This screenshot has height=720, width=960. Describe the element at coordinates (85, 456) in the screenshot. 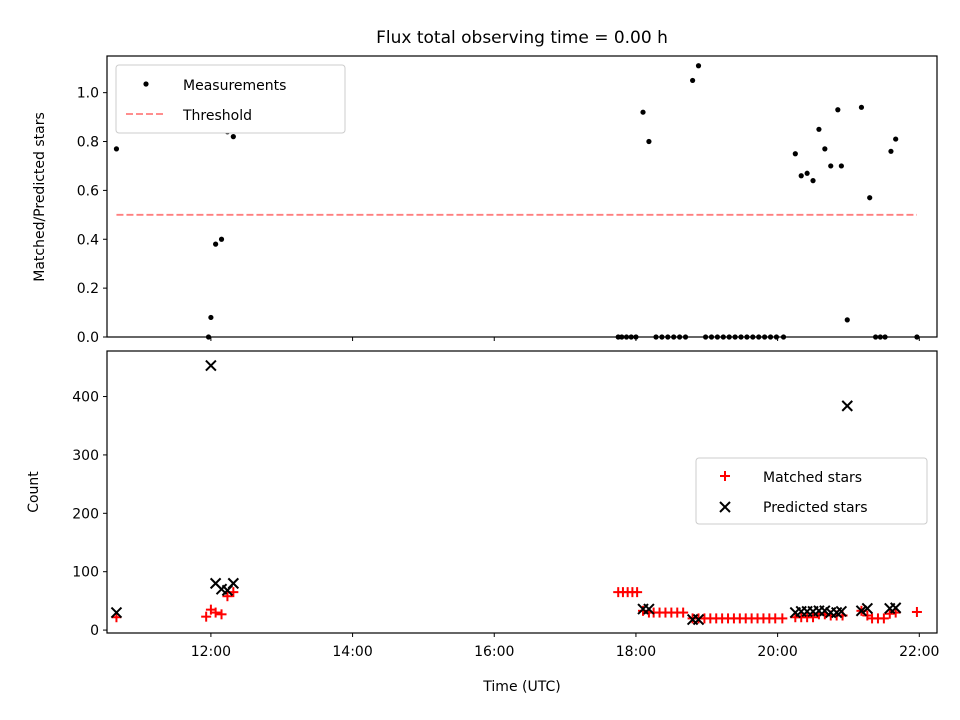

I see `bottom-y-tick-label: 300` at that location.